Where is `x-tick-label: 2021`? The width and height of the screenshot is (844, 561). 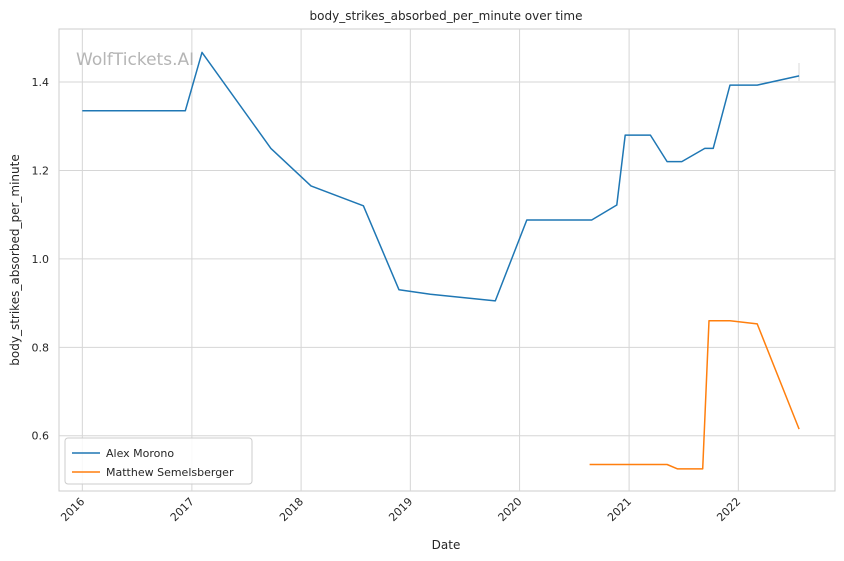 x-tick-label: 2021 is located at coordinates (619, 509).